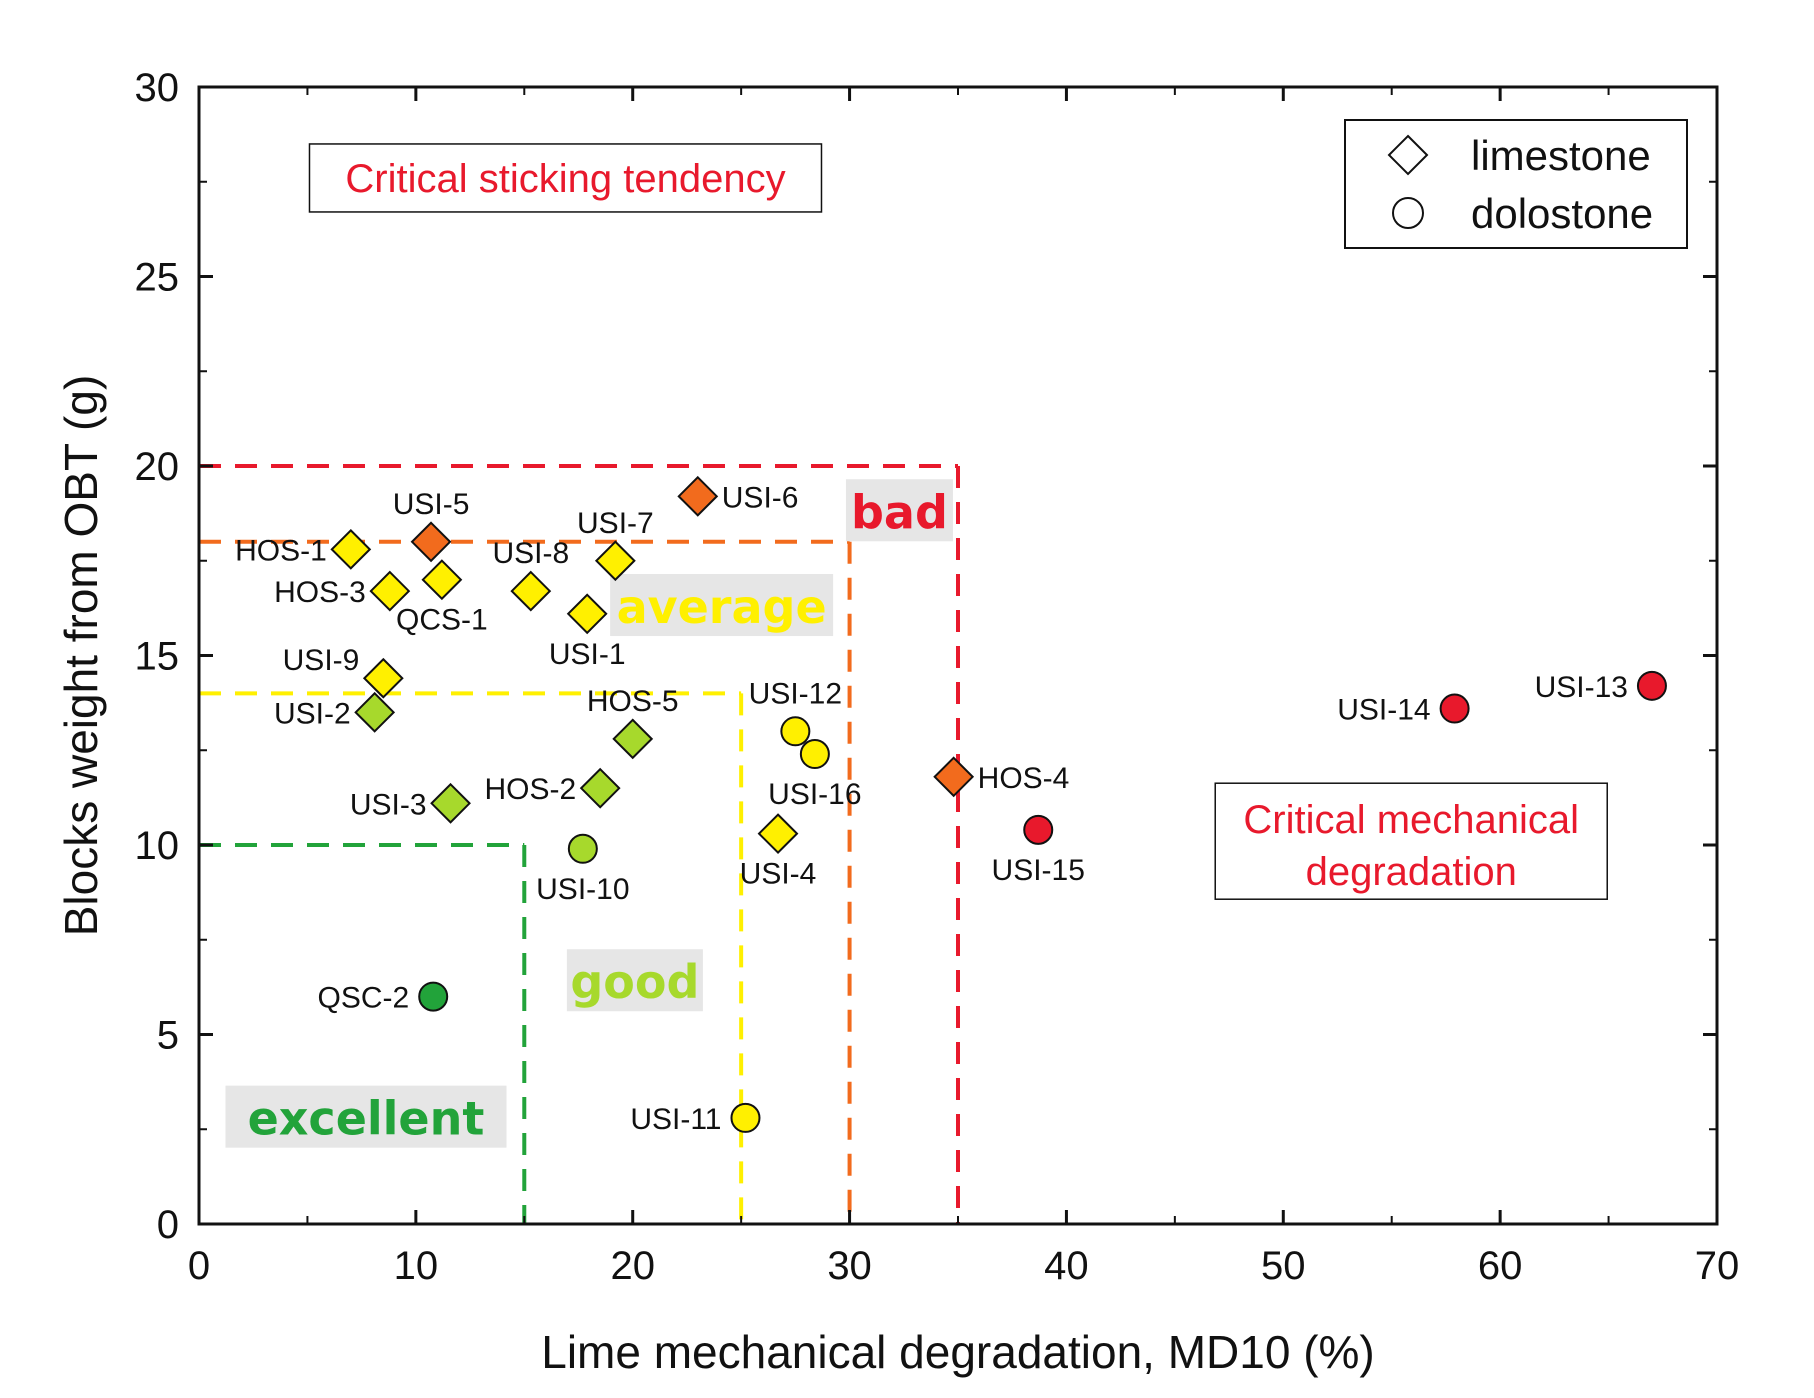 Image resolution: width=1814 pixels, height=1398 pixels. I want to click on y-tick-label: 5, so click(168, 1036).